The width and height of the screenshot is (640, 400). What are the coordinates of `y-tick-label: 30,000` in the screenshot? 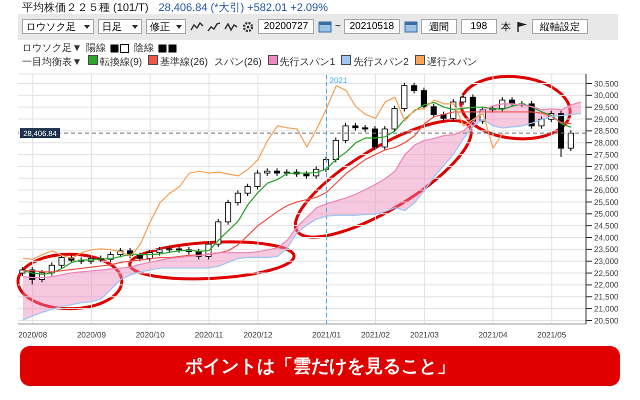 It's located at (607, 95).